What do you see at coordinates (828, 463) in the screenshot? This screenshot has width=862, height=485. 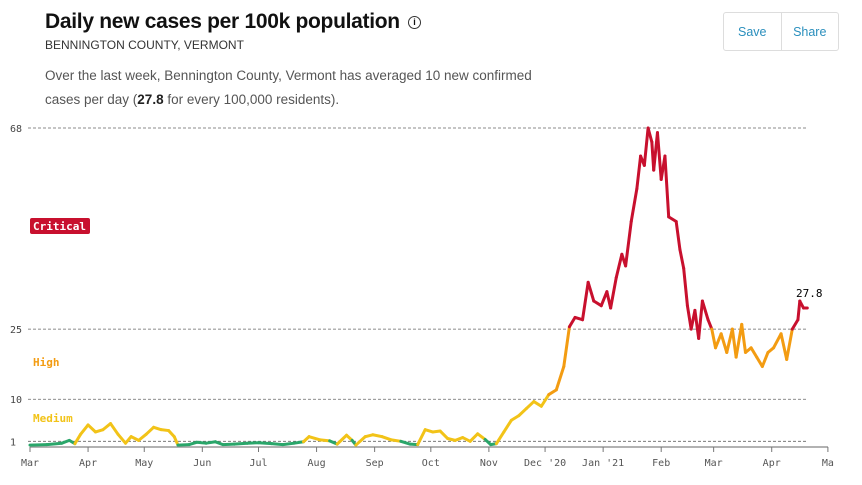 I see `x-tick-label: Ma` at bounding box center [828, 463].